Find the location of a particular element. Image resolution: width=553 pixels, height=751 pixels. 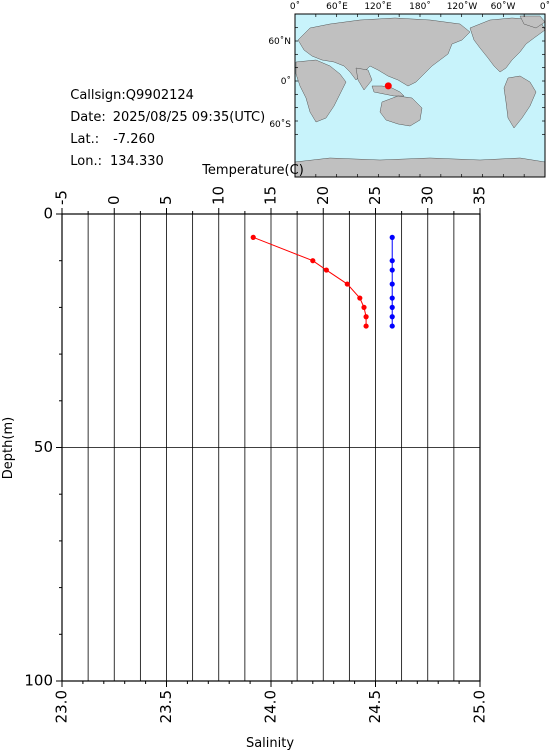

lat-label: Lat.: is located at coordinates (85, 139).